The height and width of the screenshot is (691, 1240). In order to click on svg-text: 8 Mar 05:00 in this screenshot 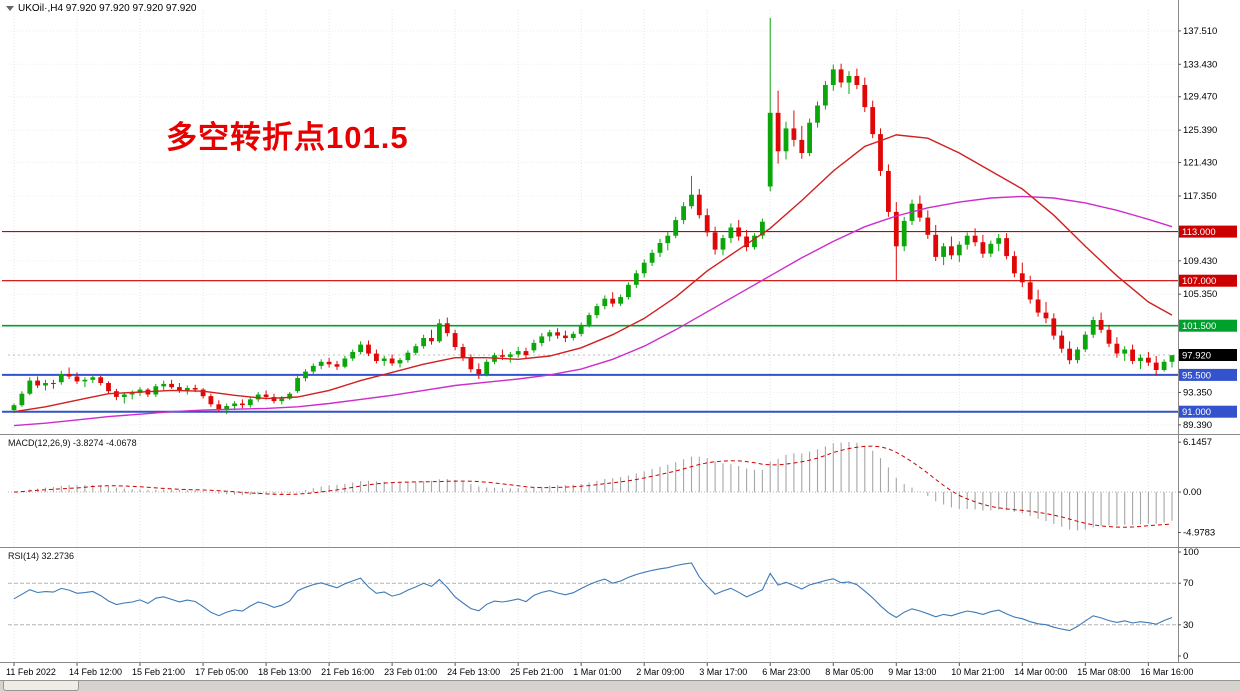, I will do `click(849, 672)`.